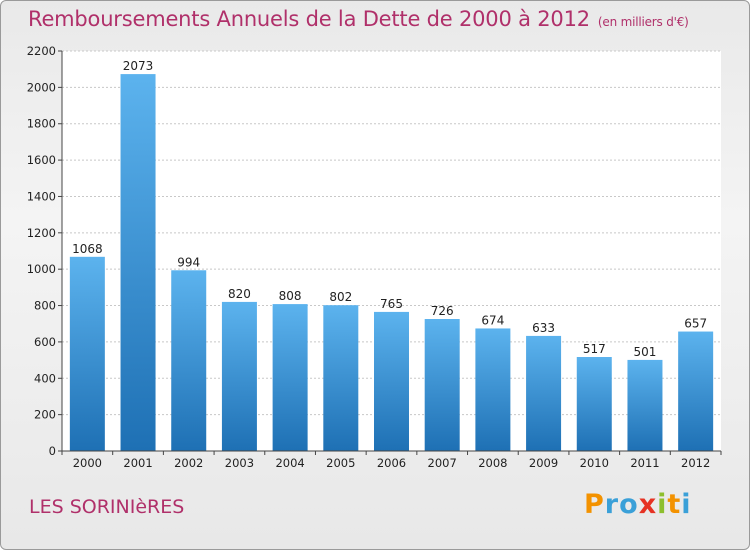 The height and width of the screenshot is (550, 750). What do you see at coordinates (107, 507) in the screenshot?
I see `commune-name: LES SORINIèRES` at bounding box center [107, 507].